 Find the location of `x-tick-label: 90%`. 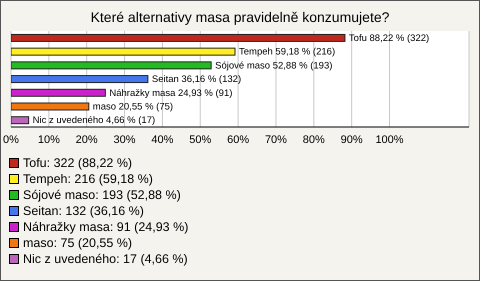

x-tick-label: 90% is located at coordinates (351, 140).